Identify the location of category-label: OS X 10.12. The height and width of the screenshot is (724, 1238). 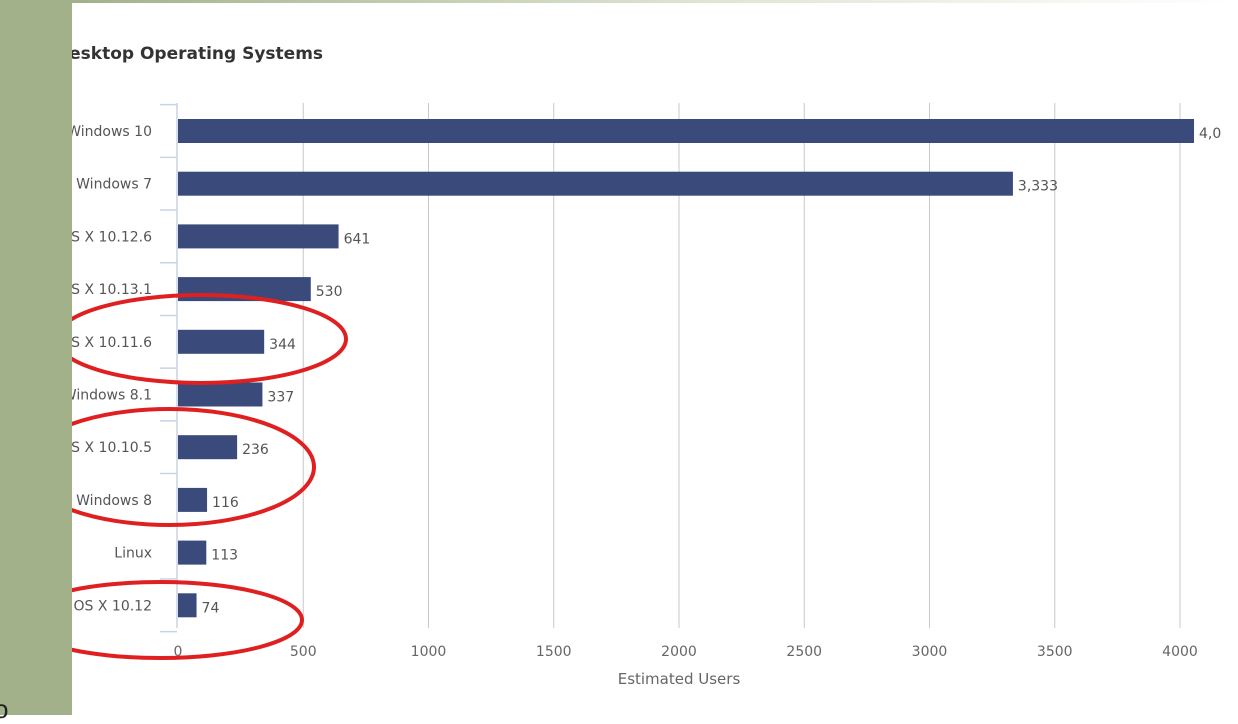
(113, 606).